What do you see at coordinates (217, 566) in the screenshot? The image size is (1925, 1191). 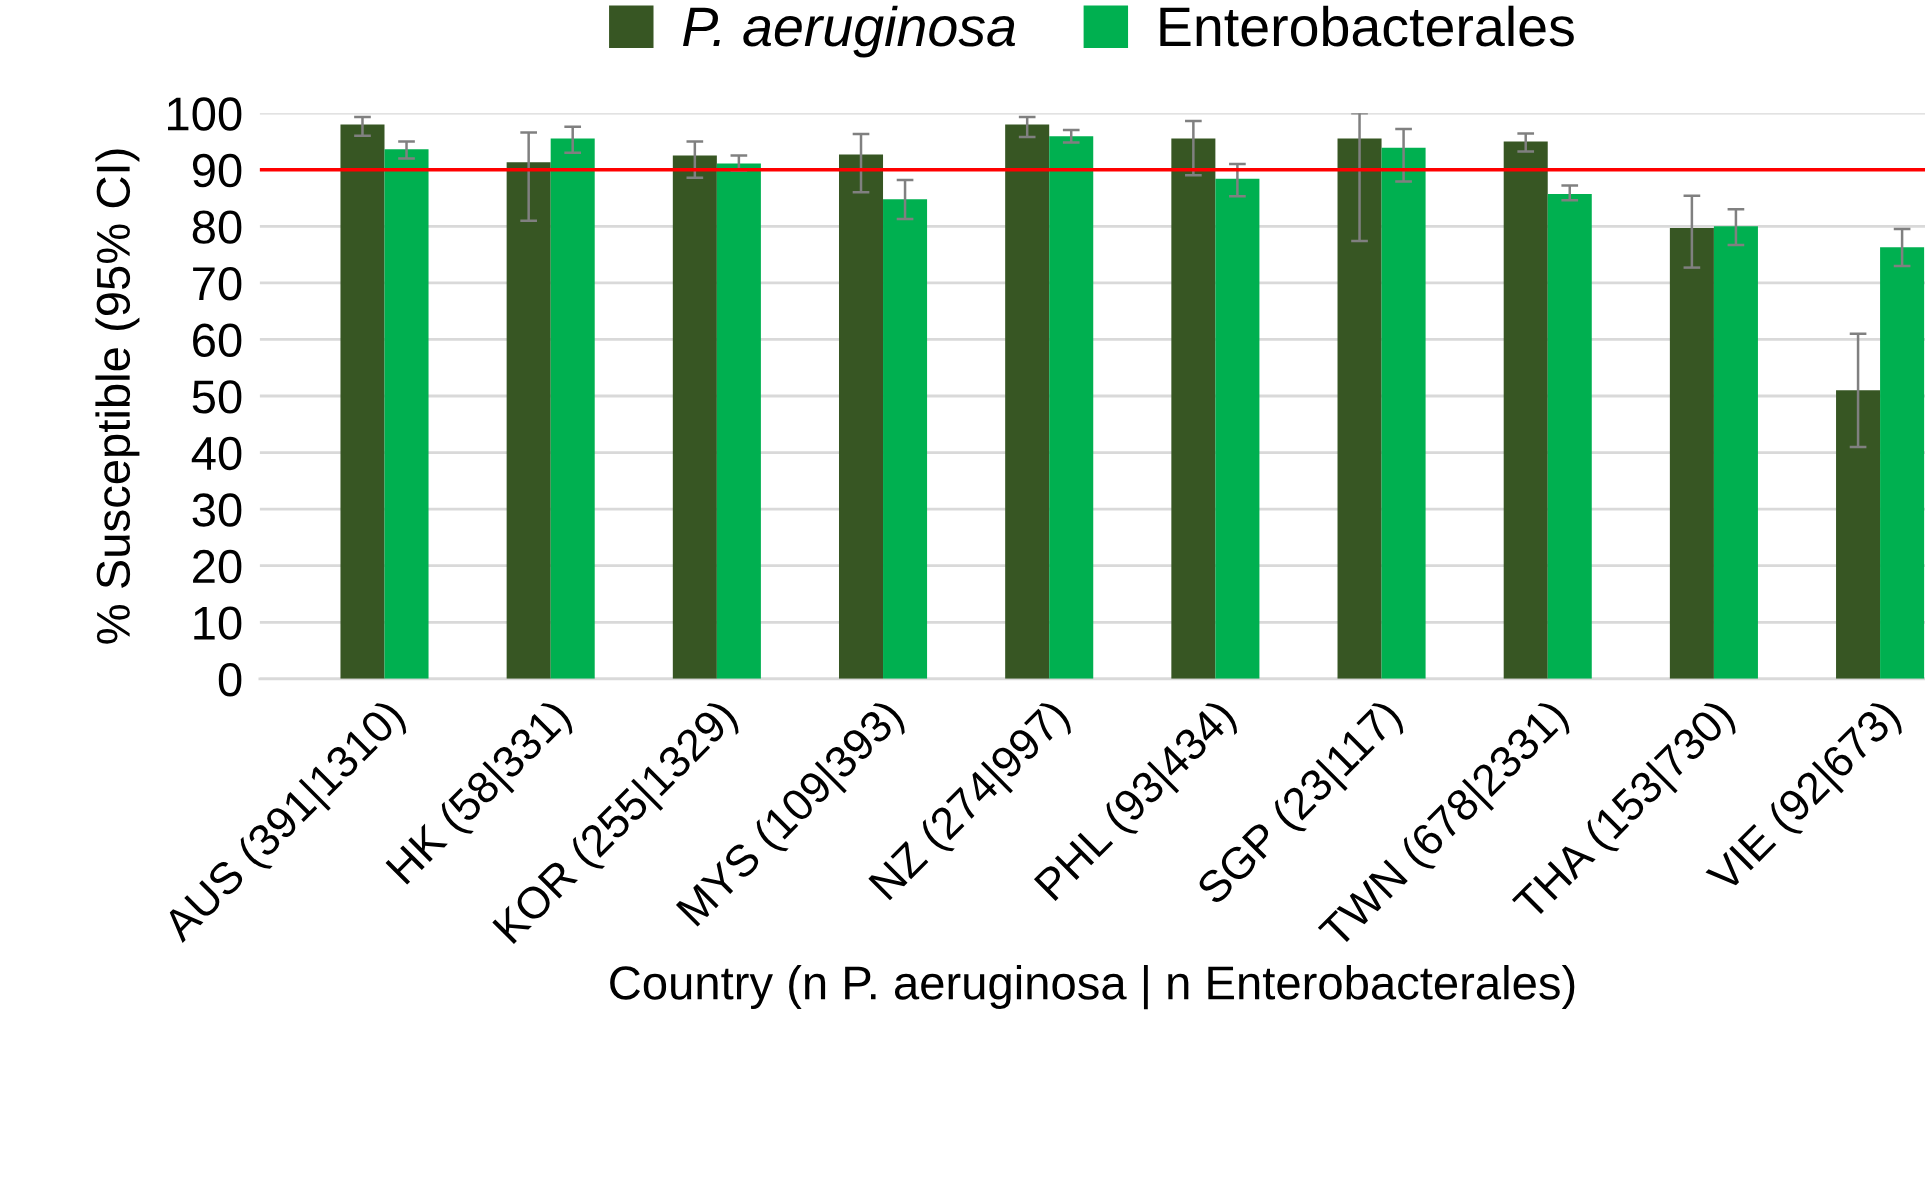 I see `y-tick-label: 20` at bounding box center [217, 566].